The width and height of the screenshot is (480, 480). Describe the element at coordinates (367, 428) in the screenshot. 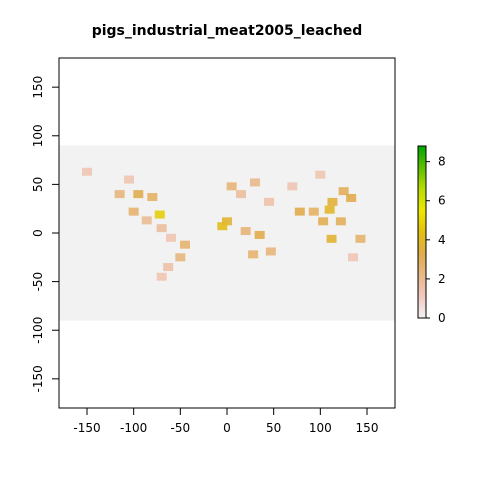

I see `x-tick-label: 150` at that location.